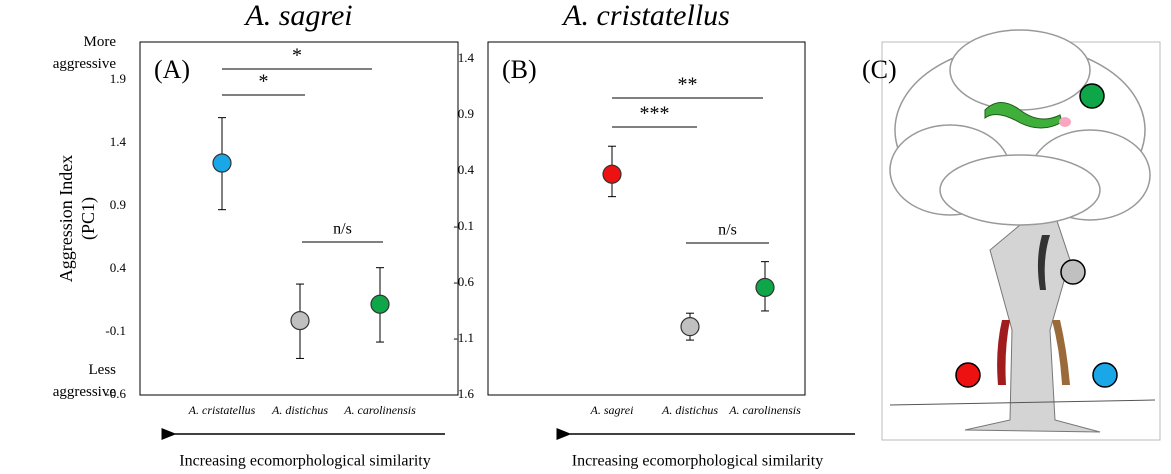  Describe the element at coordinates (118, 78) in the screenshot. I see `y-tick-label: 1.9` at that location.